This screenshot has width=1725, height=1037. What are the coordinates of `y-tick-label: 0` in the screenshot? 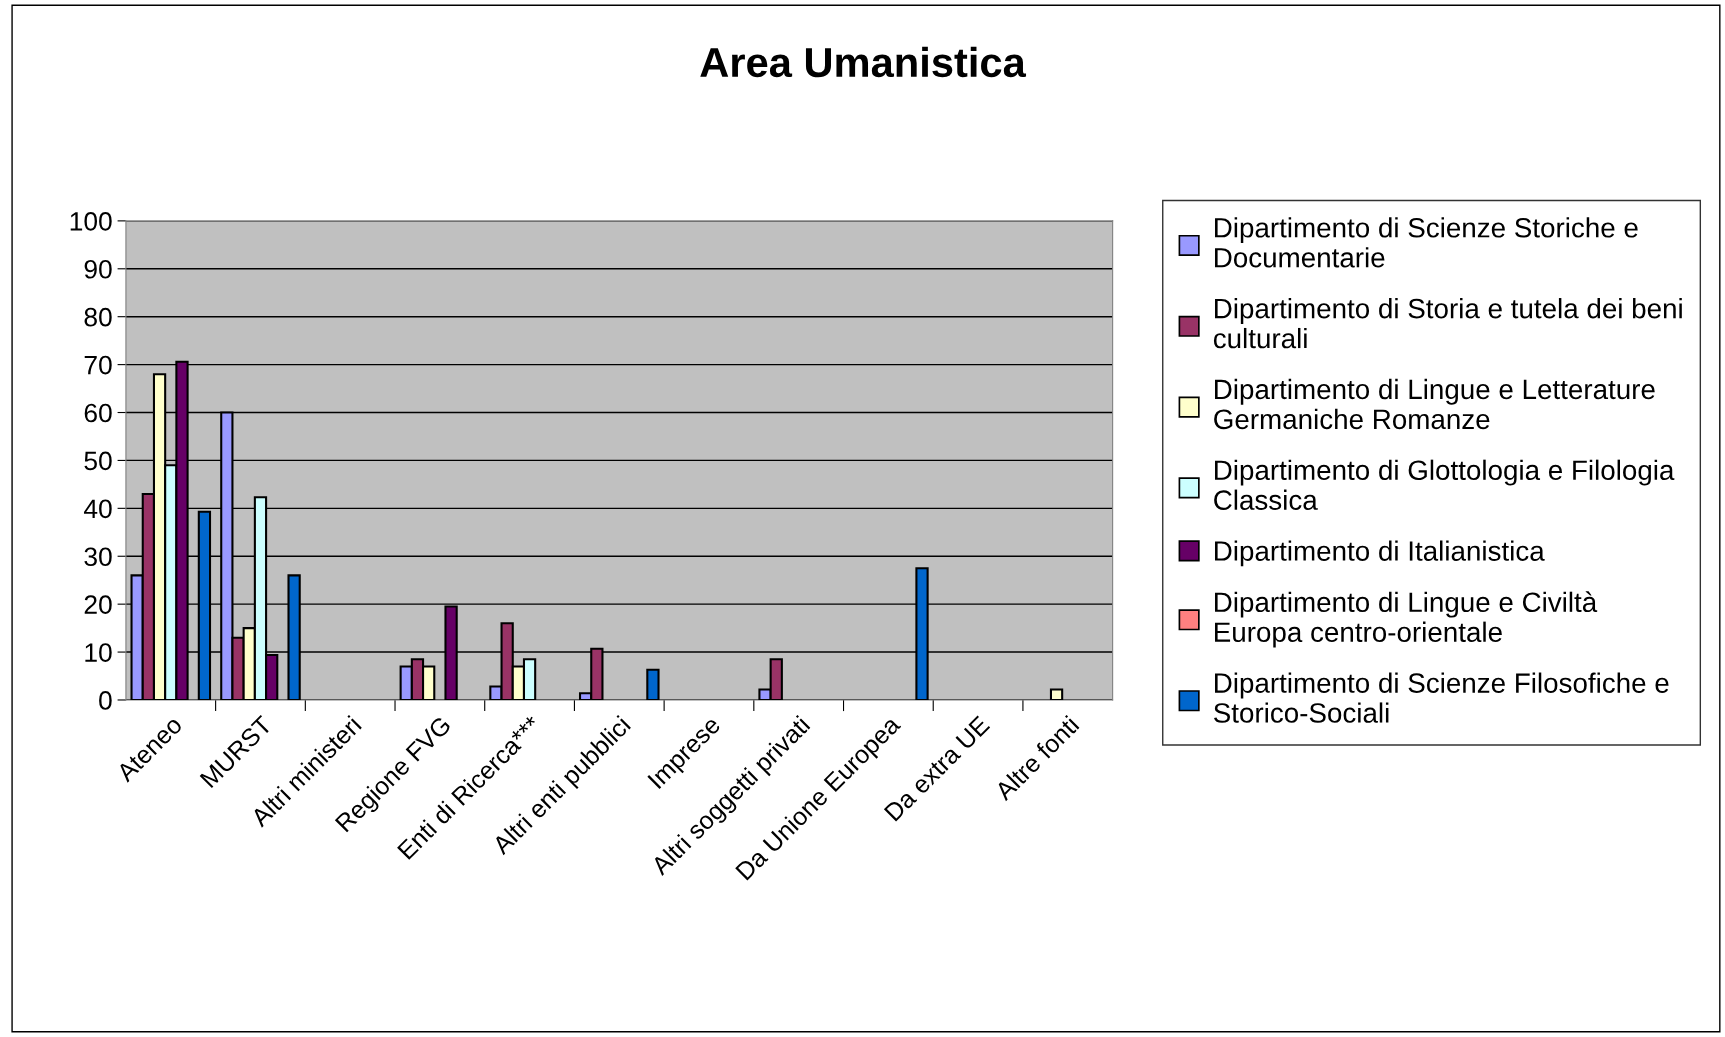 It's located at (105, 700).